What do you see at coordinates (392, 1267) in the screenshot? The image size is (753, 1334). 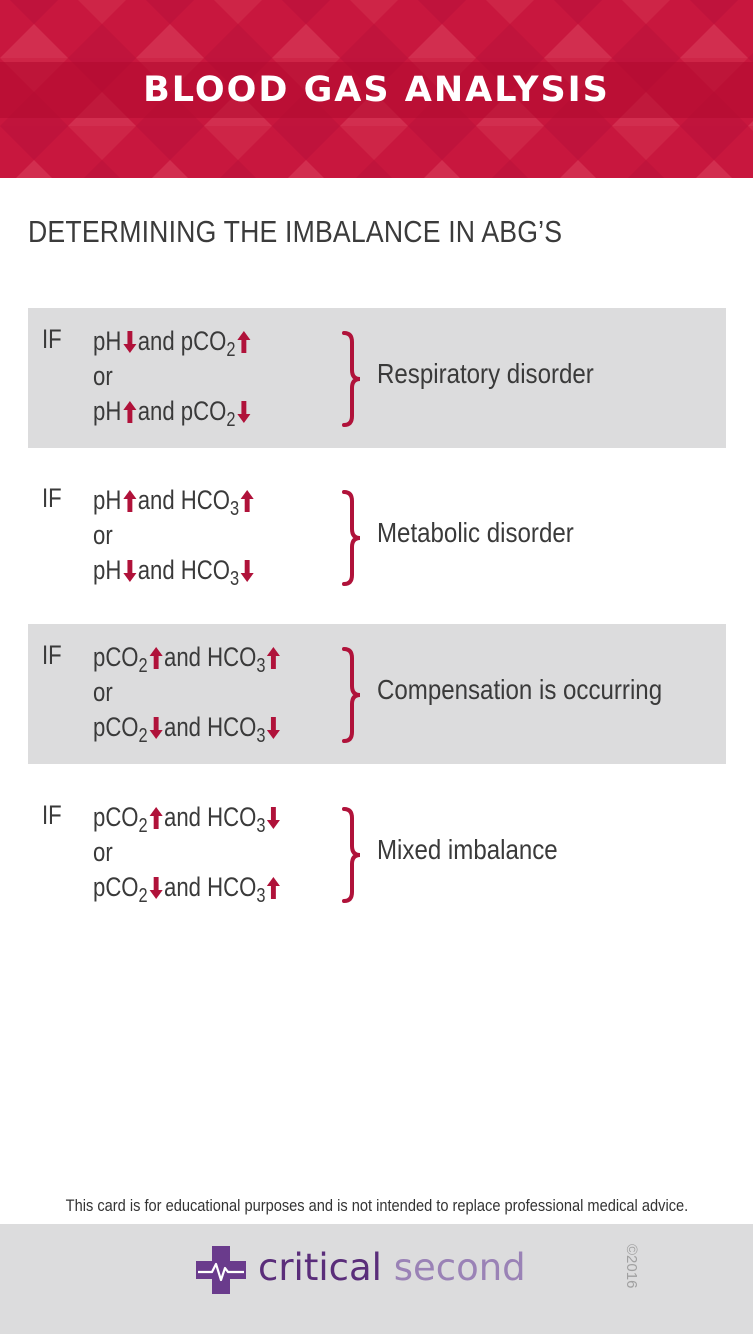 I see `brand-name: critical second` at bounding box center [392, 1267].